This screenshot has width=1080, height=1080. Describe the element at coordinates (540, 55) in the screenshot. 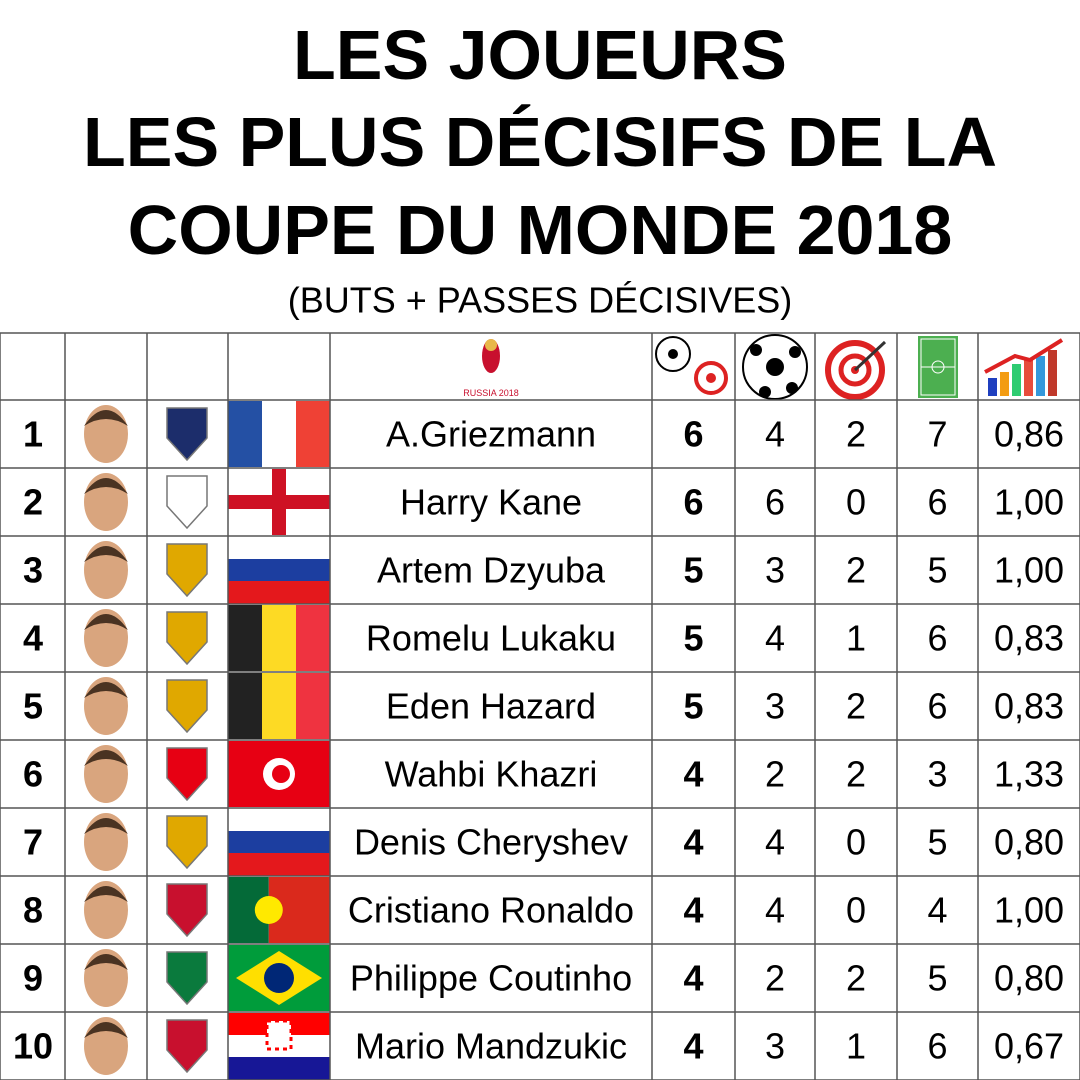

I see `title-line: LES JOUEURS` at that location.